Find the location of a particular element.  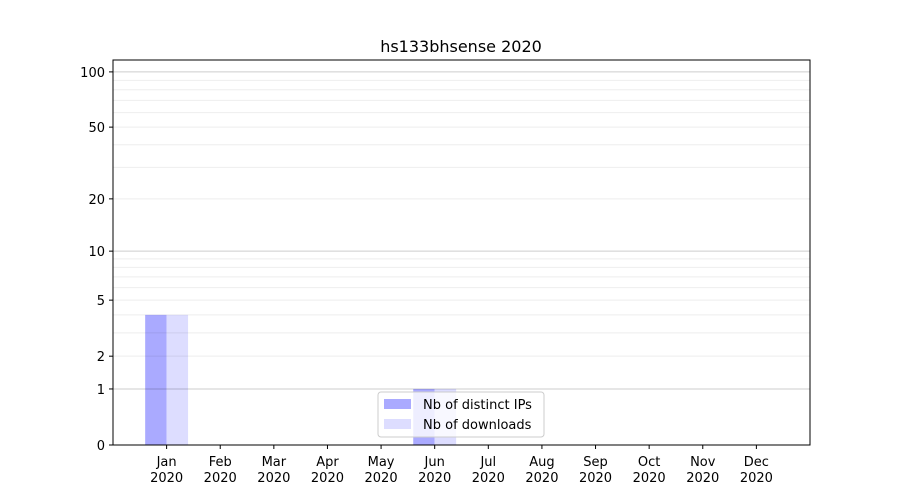

bar-nb-of-distinct-ips is located at coordinates (156, 379).